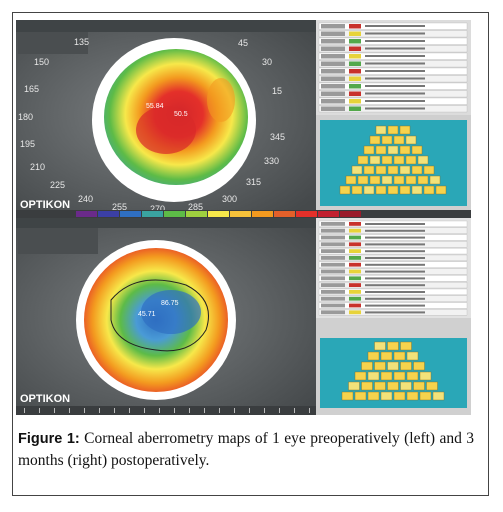 This screenshot has height=512, width=503. What do you see at coordinates (45, 399) in the screenshot?
I see `bottom-brand-logo: OPTIKON` at bounding box center [45, 399].